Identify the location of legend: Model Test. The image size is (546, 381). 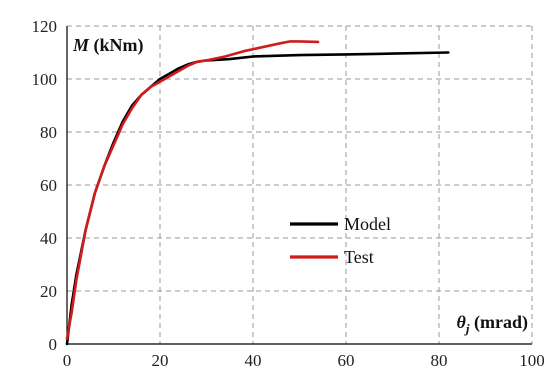
(340, 240).